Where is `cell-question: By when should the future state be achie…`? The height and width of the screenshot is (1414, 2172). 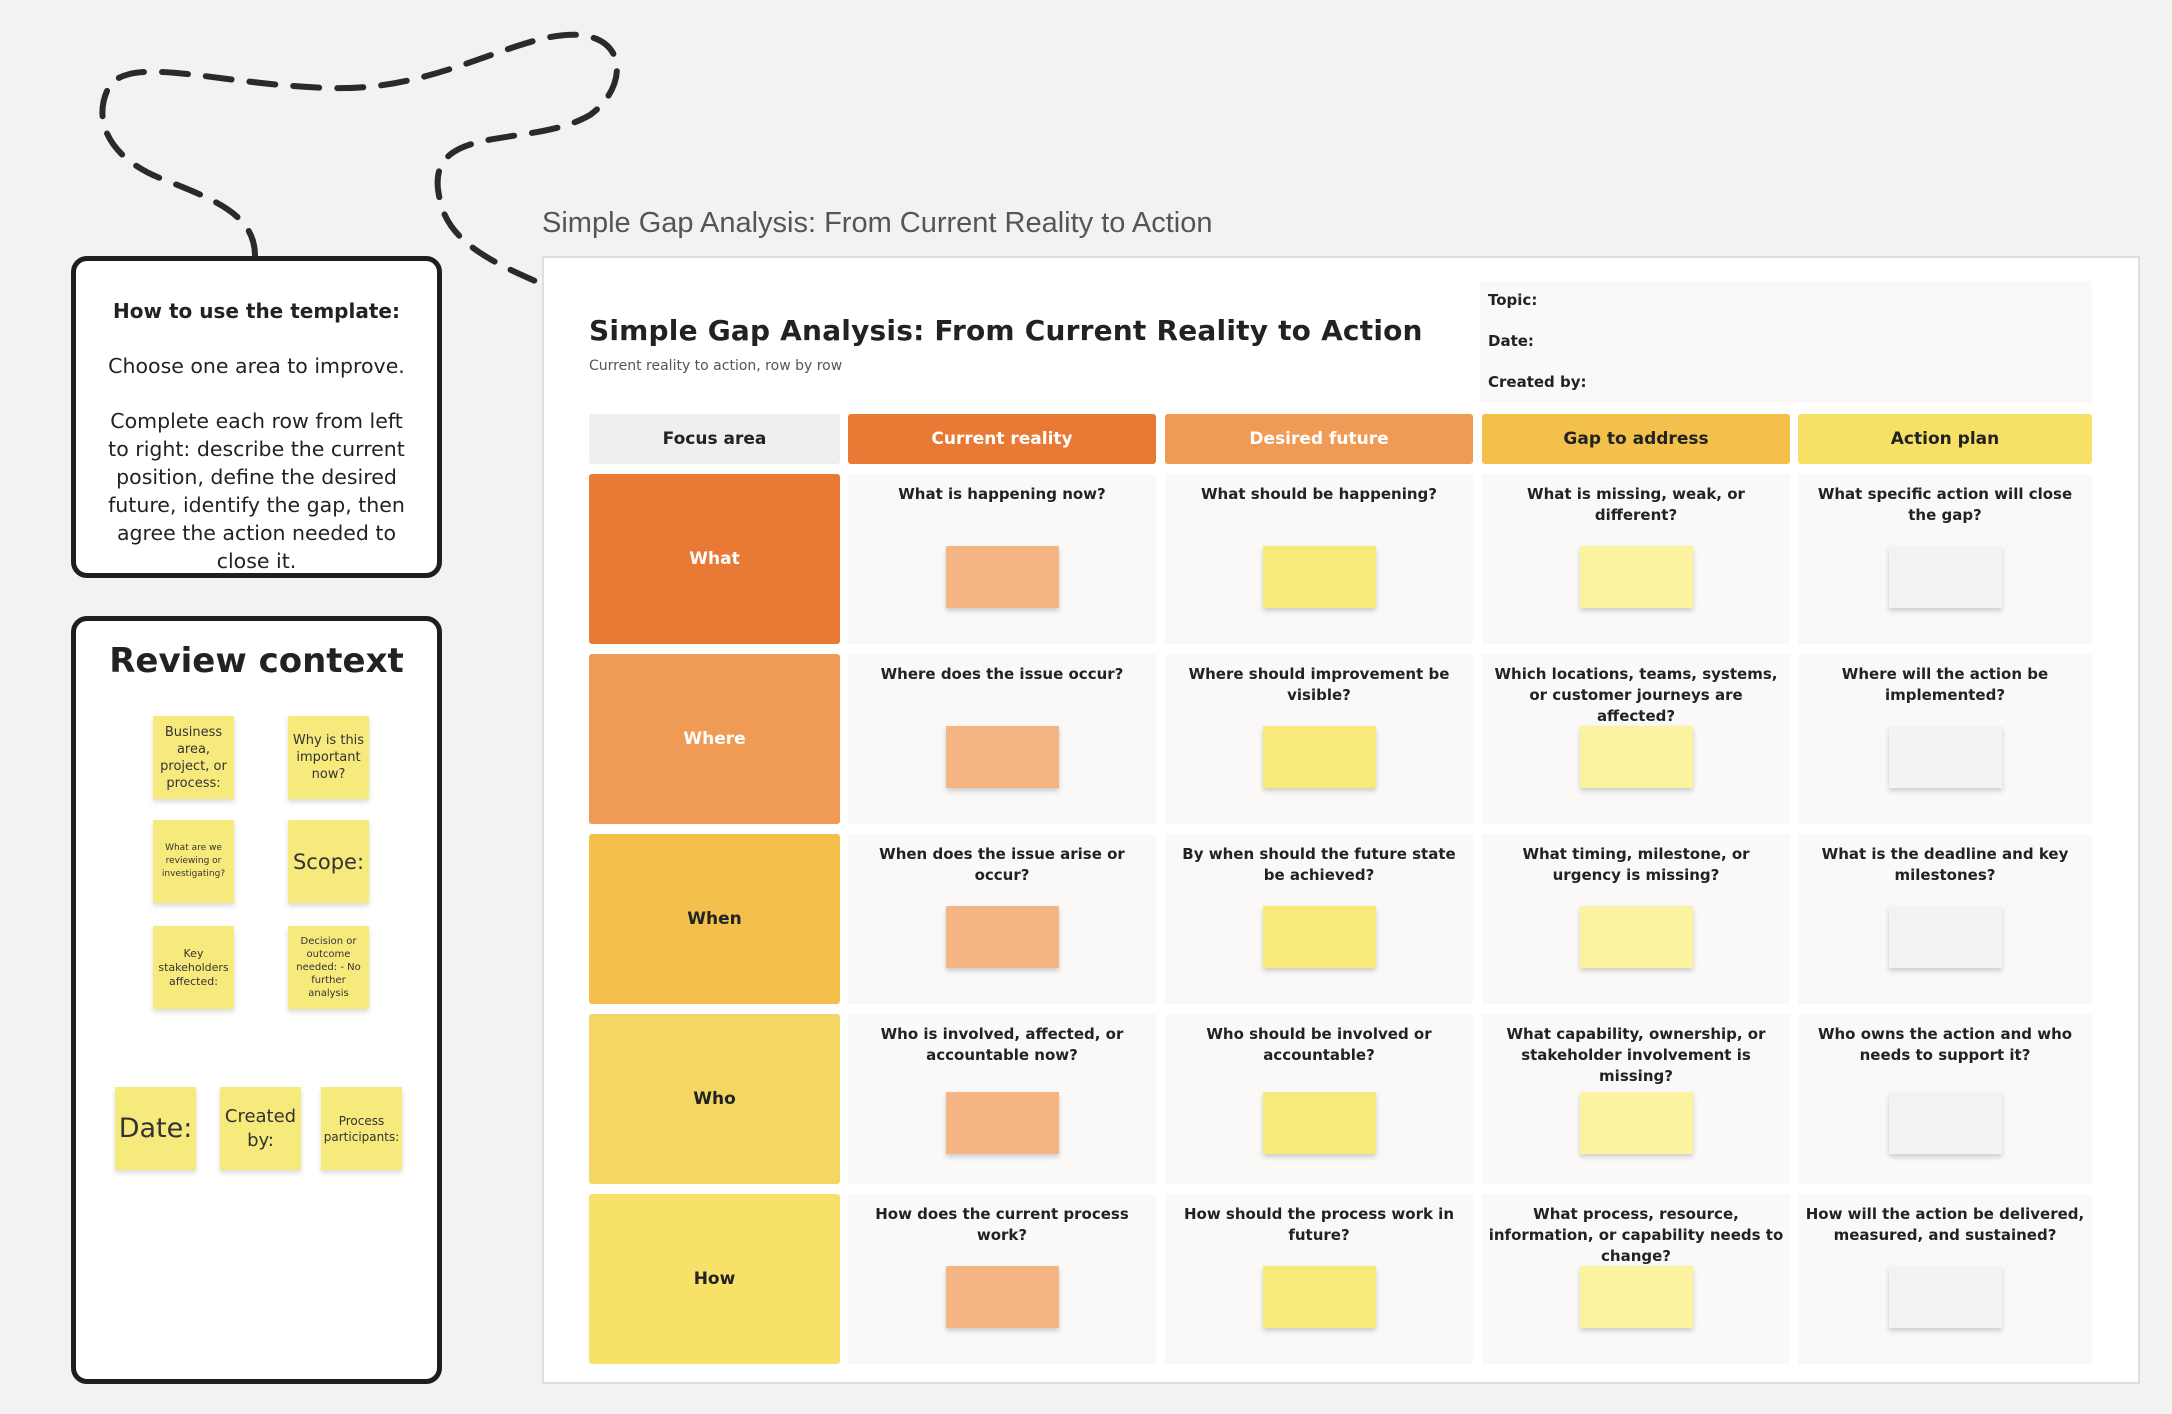
cell-question: By when should the future state be achie… is located at coordinates (1319, 864).